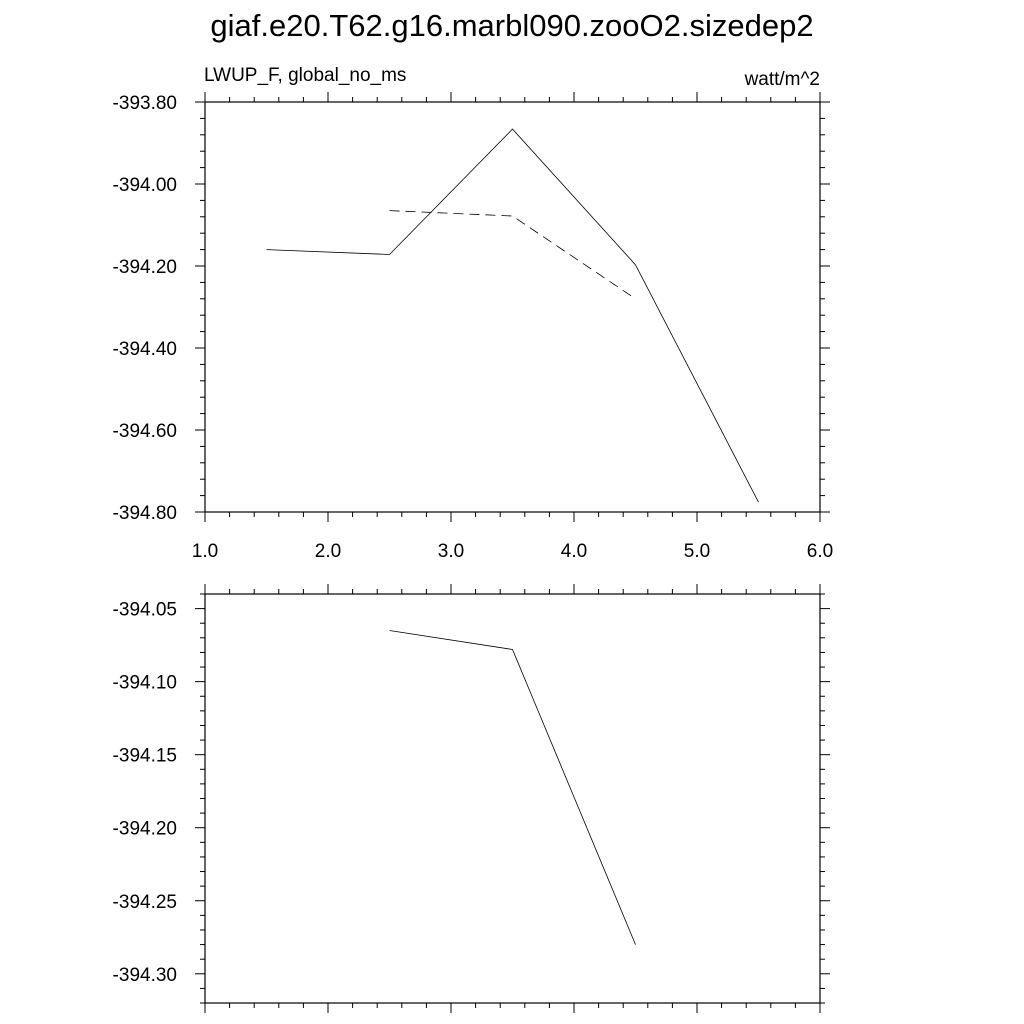 This screenshot has height=1024, width=1024. What do you see at coordinates (145, 902) in the screenshot?
I see `y-tick-label: -394.25` at bounding box center [145, 902].